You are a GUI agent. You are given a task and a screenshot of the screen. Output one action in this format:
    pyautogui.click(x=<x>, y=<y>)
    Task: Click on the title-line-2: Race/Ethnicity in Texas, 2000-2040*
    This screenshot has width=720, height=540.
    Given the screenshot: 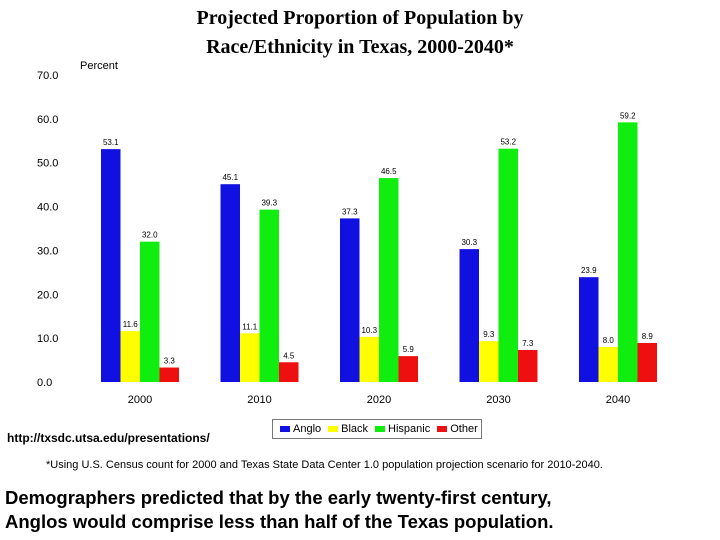 What is the action you would take?
    pyautogui.click(x=360, y=47)
    